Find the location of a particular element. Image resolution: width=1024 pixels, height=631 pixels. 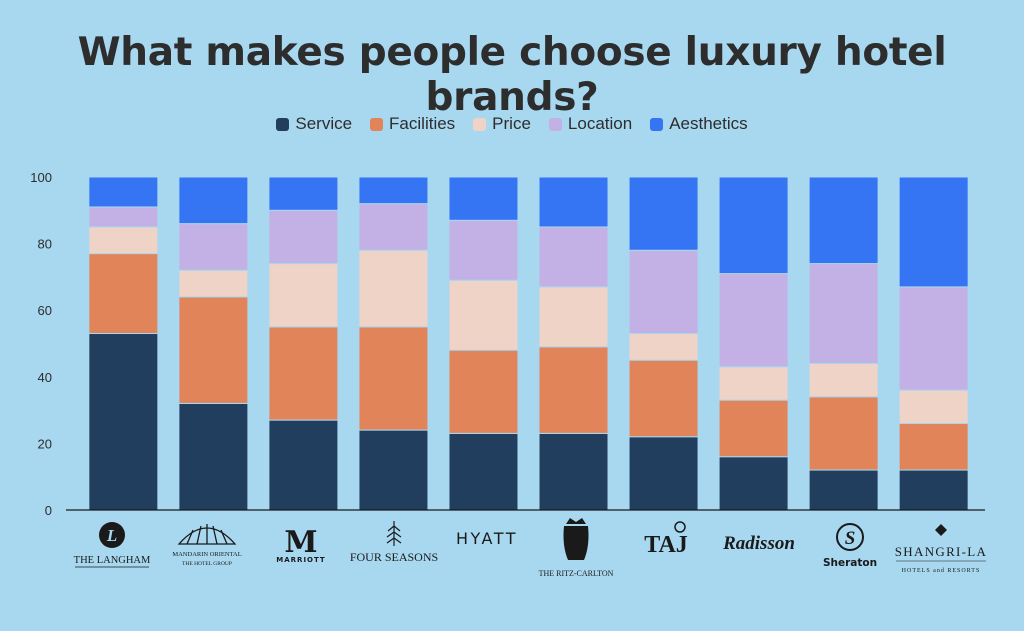

brand-logo-hyatt: HYATT is located at coordinates (486, 538).